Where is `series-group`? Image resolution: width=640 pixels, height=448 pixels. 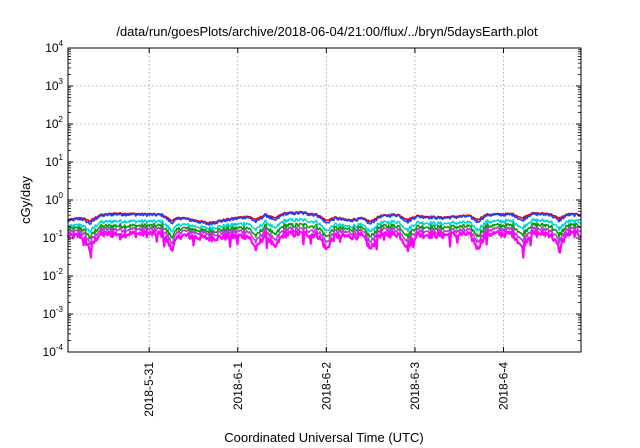
series-group is located at coordinates (324, 234).